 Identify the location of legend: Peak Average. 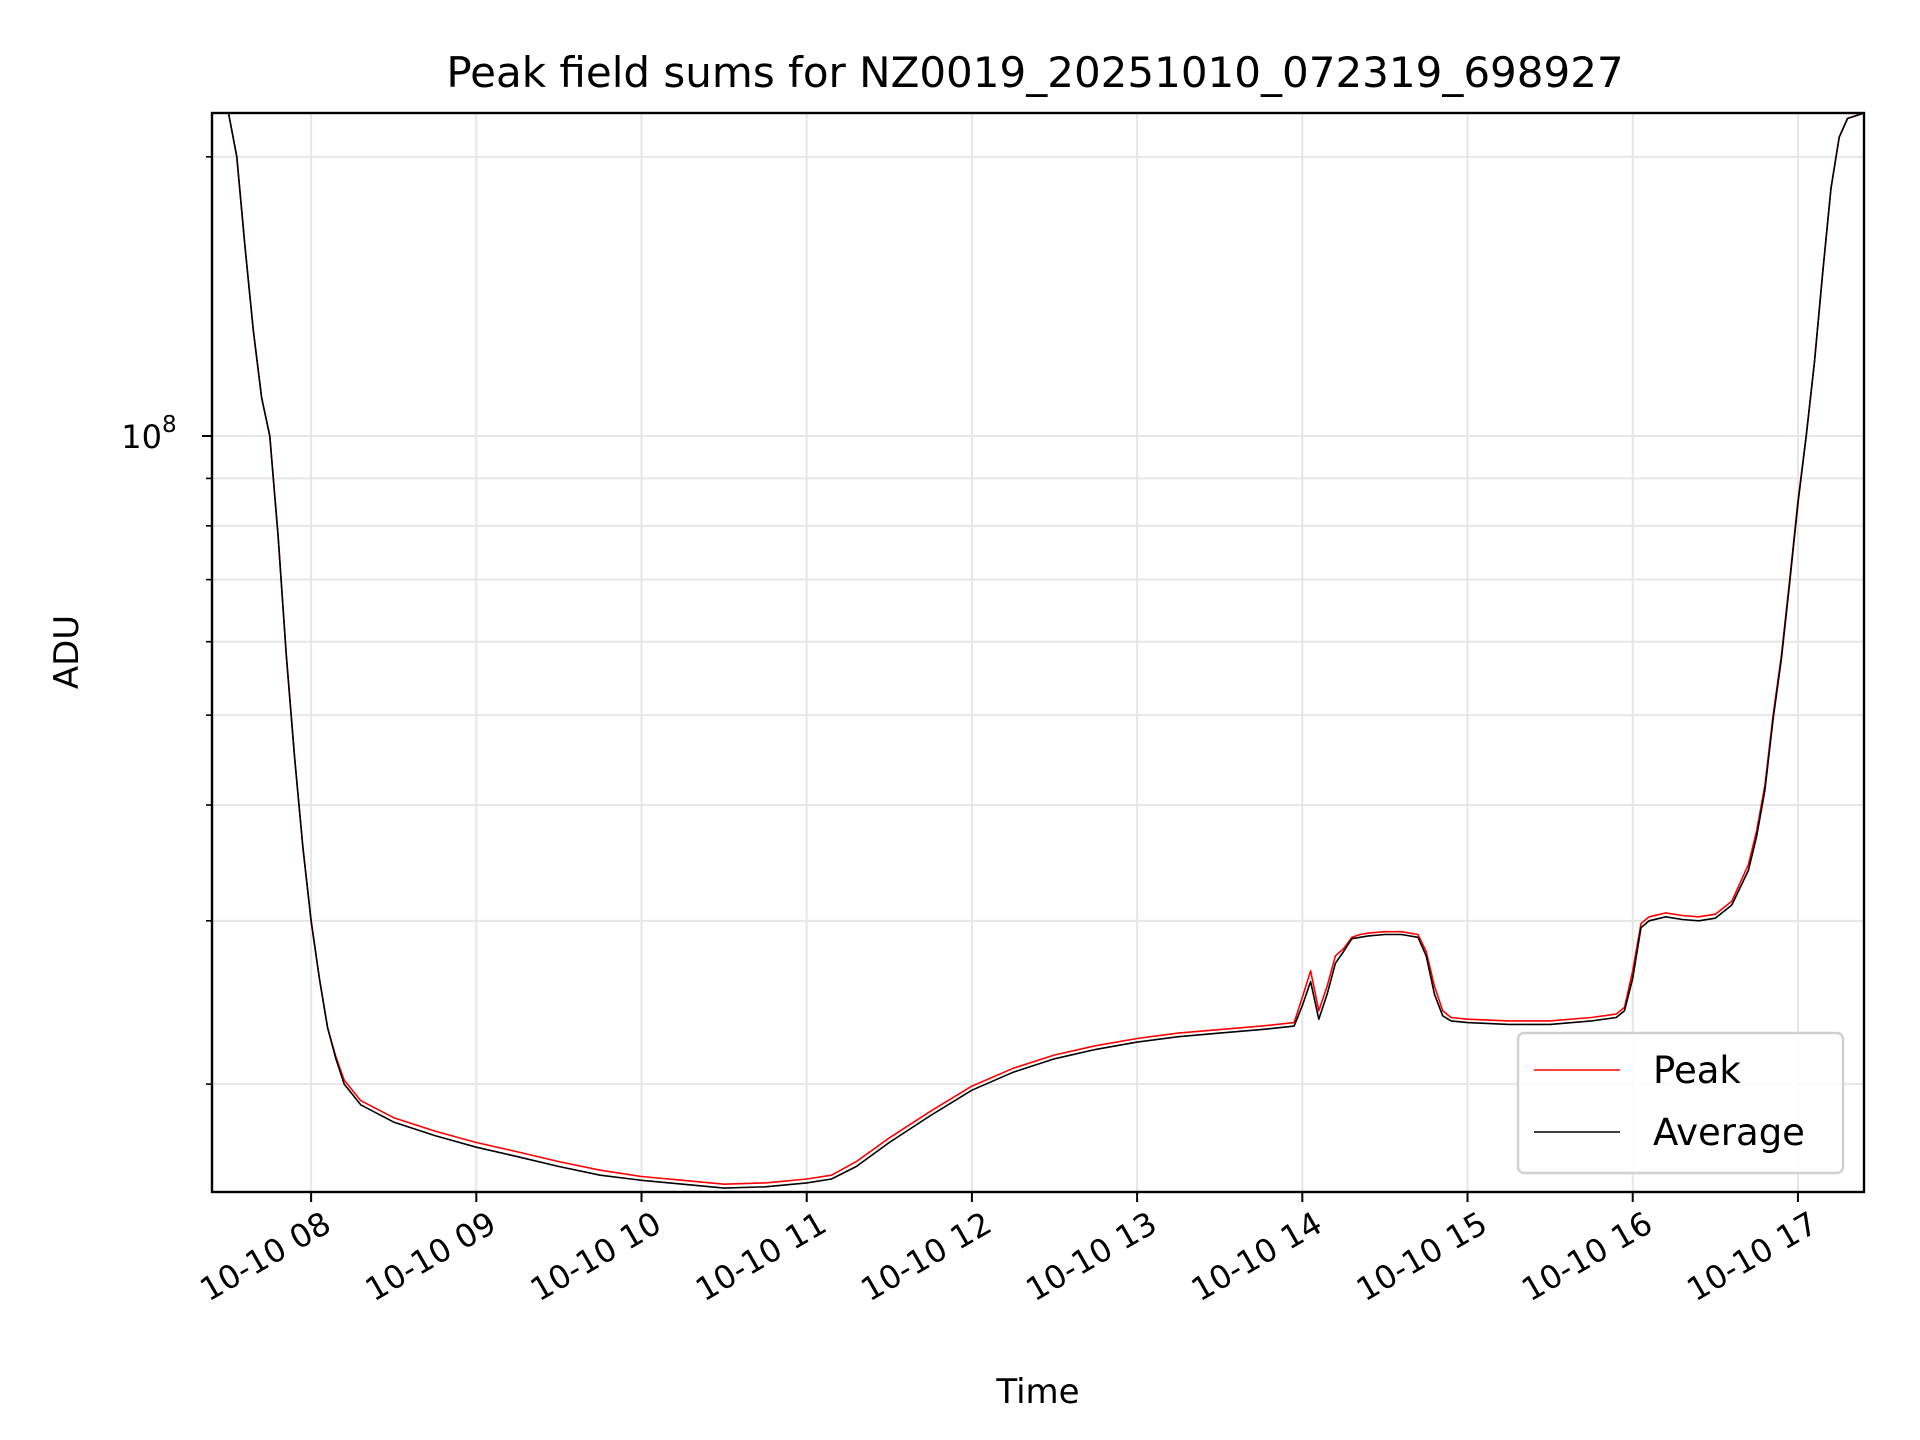
(1680, 1103).